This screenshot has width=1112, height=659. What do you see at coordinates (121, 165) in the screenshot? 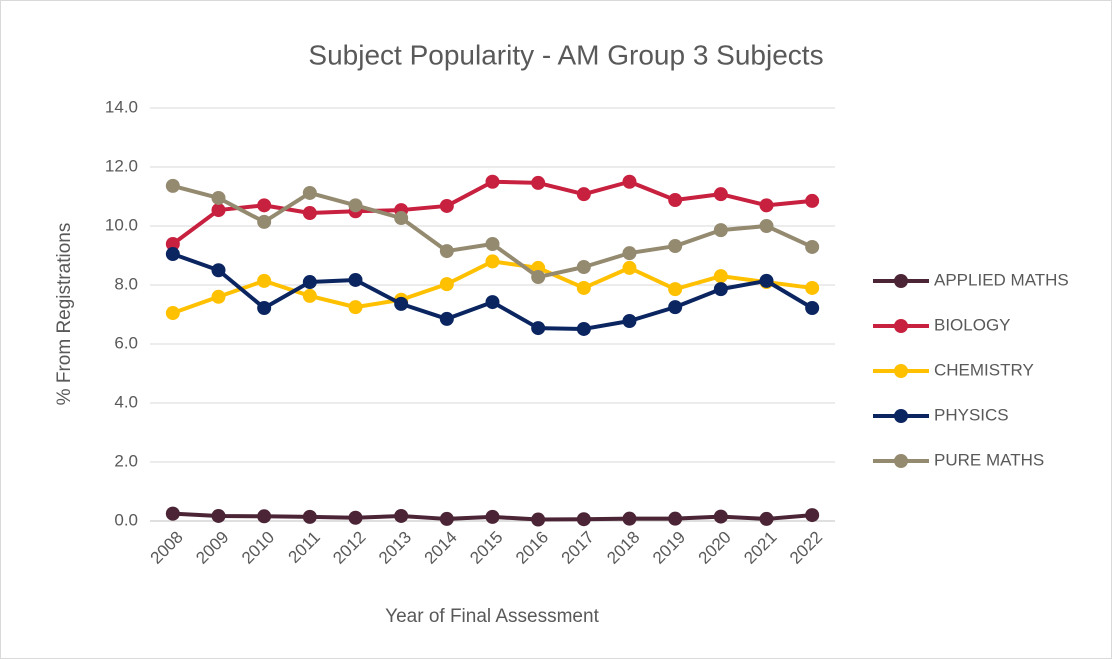
I see `y-tick-label: 12.0` at bounding box center [121, 165].